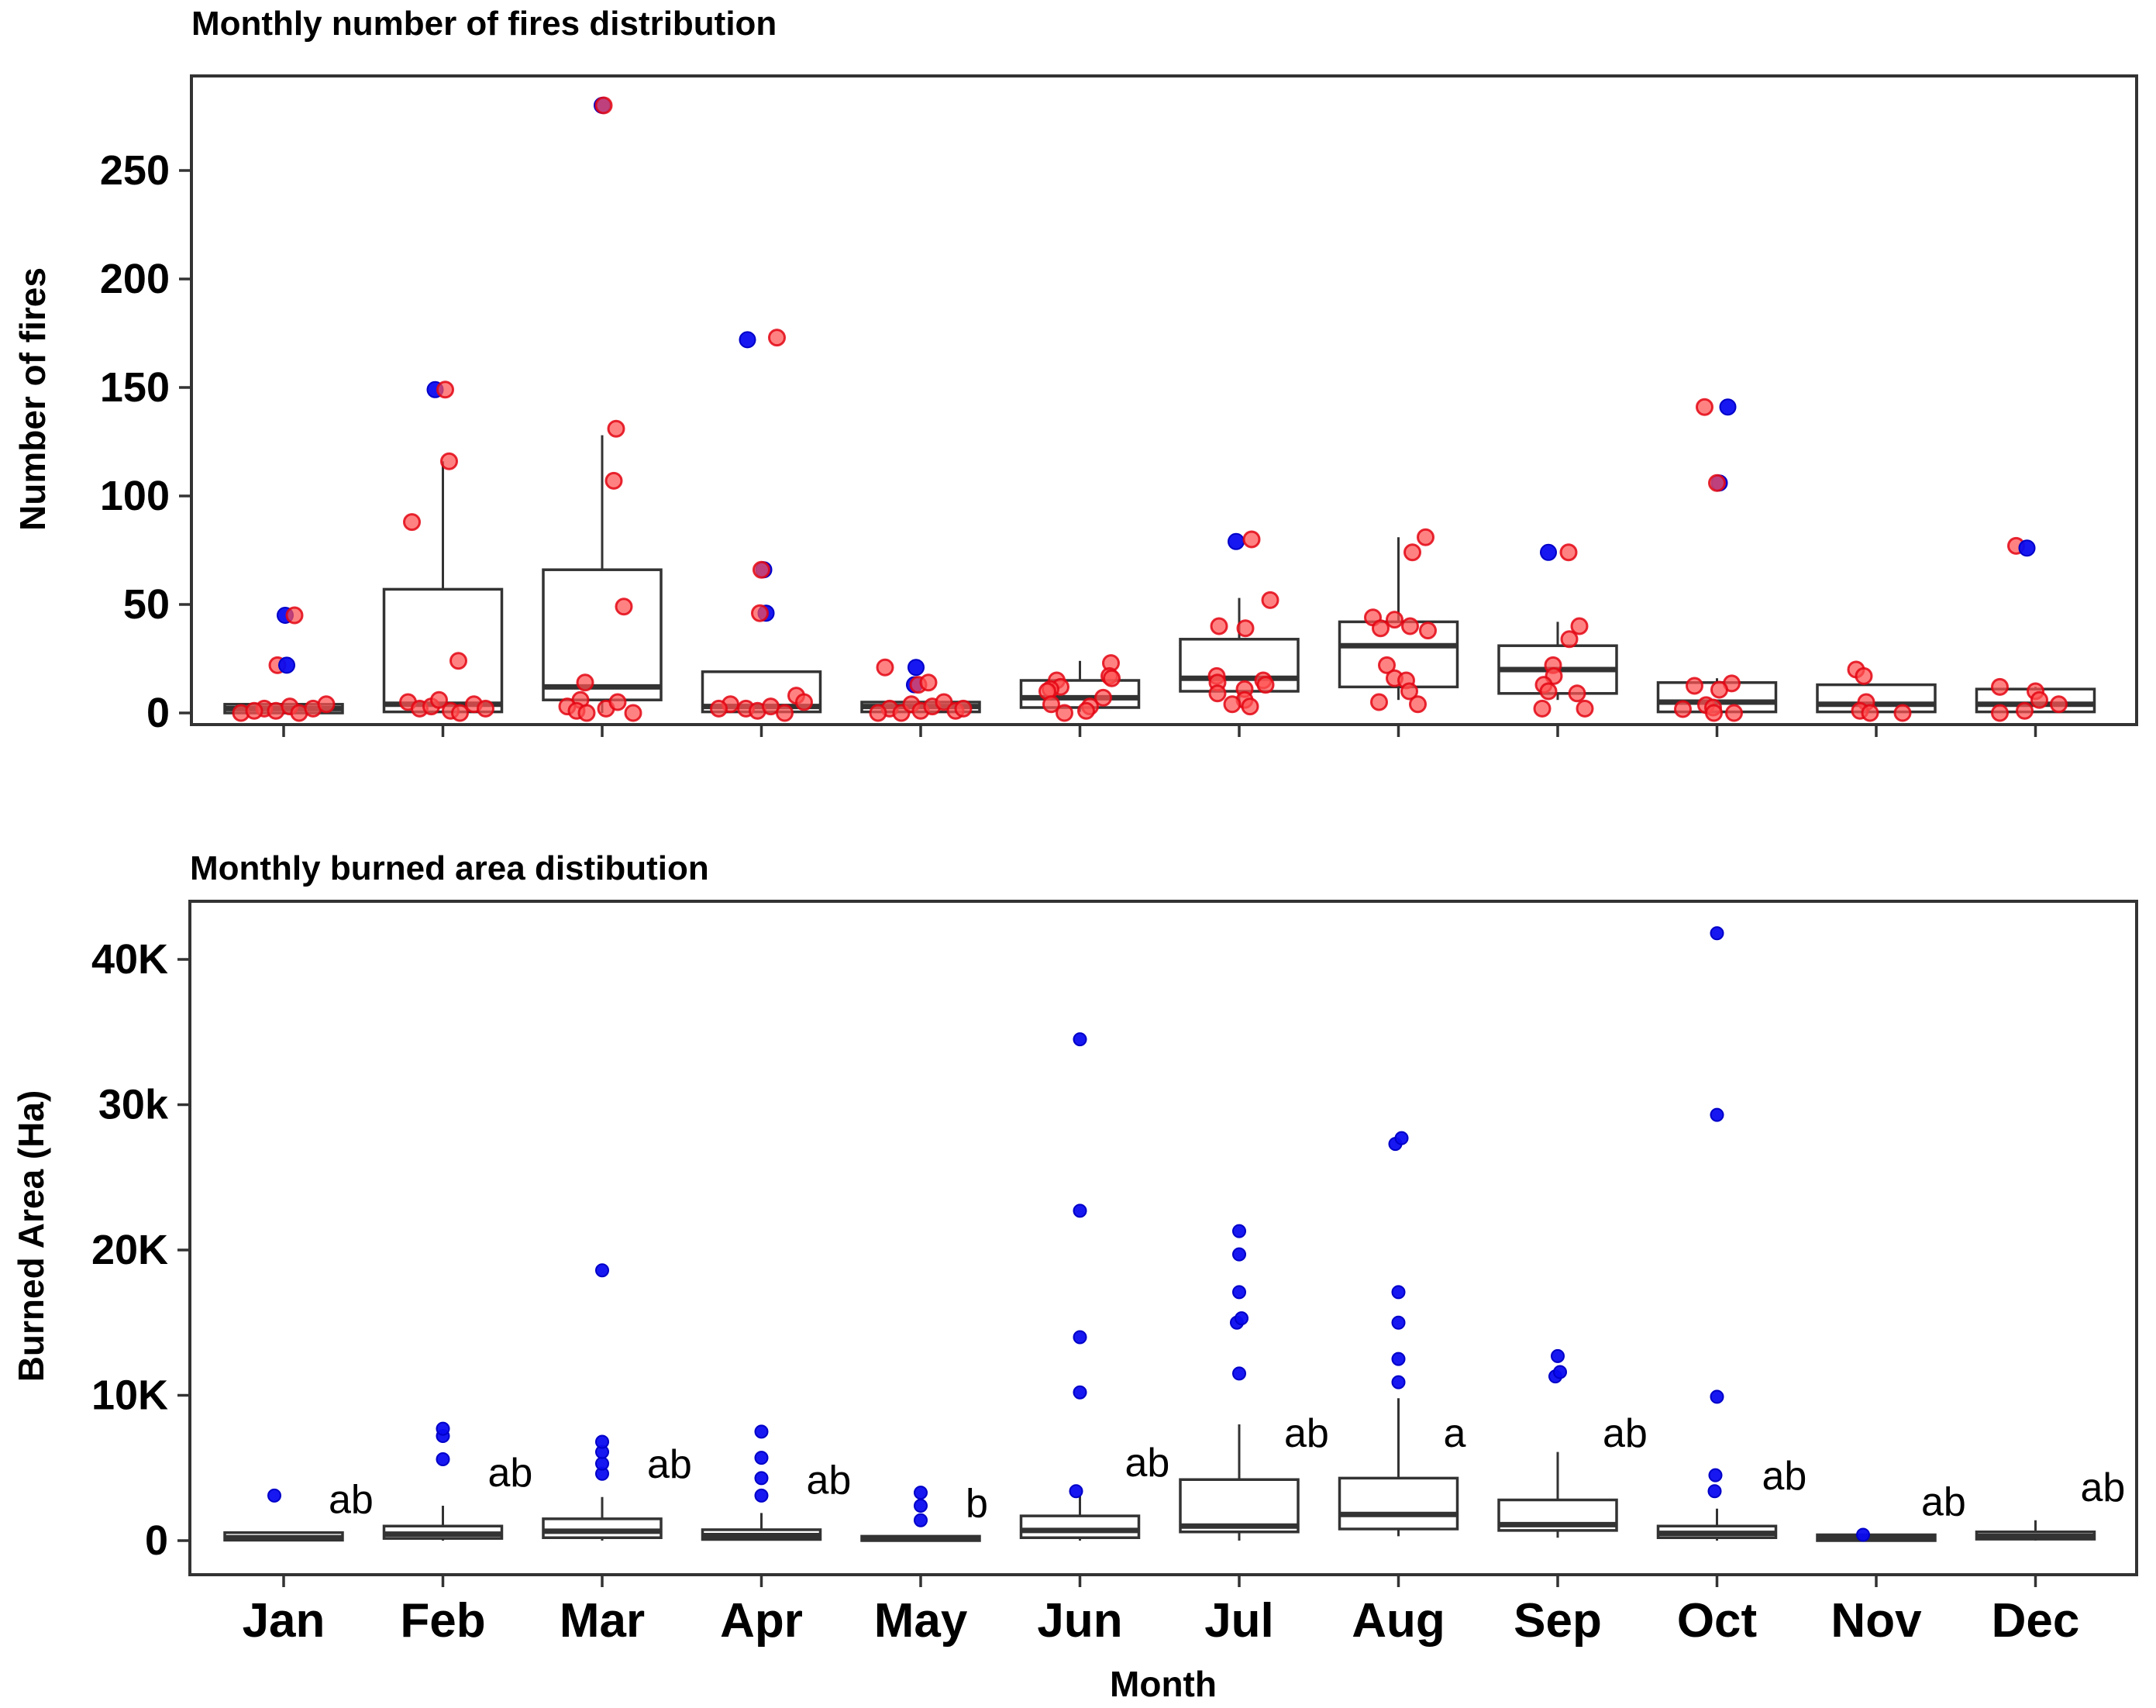 The width and height of the screenshot is (2156, 1708). What do you see at coordinates (284, 1621) in the screenshot?
I see `month-label: Jan` at bounding box center [284, 1621].